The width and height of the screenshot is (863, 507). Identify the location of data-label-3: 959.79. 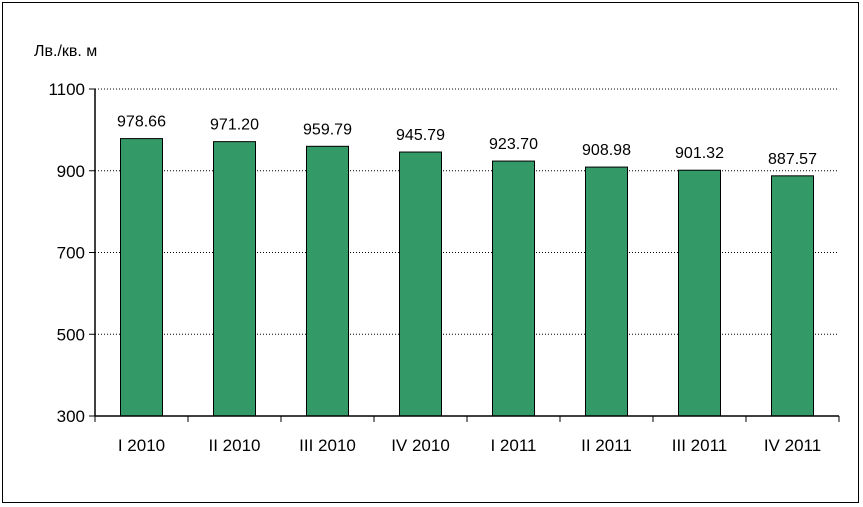
(327, 129).